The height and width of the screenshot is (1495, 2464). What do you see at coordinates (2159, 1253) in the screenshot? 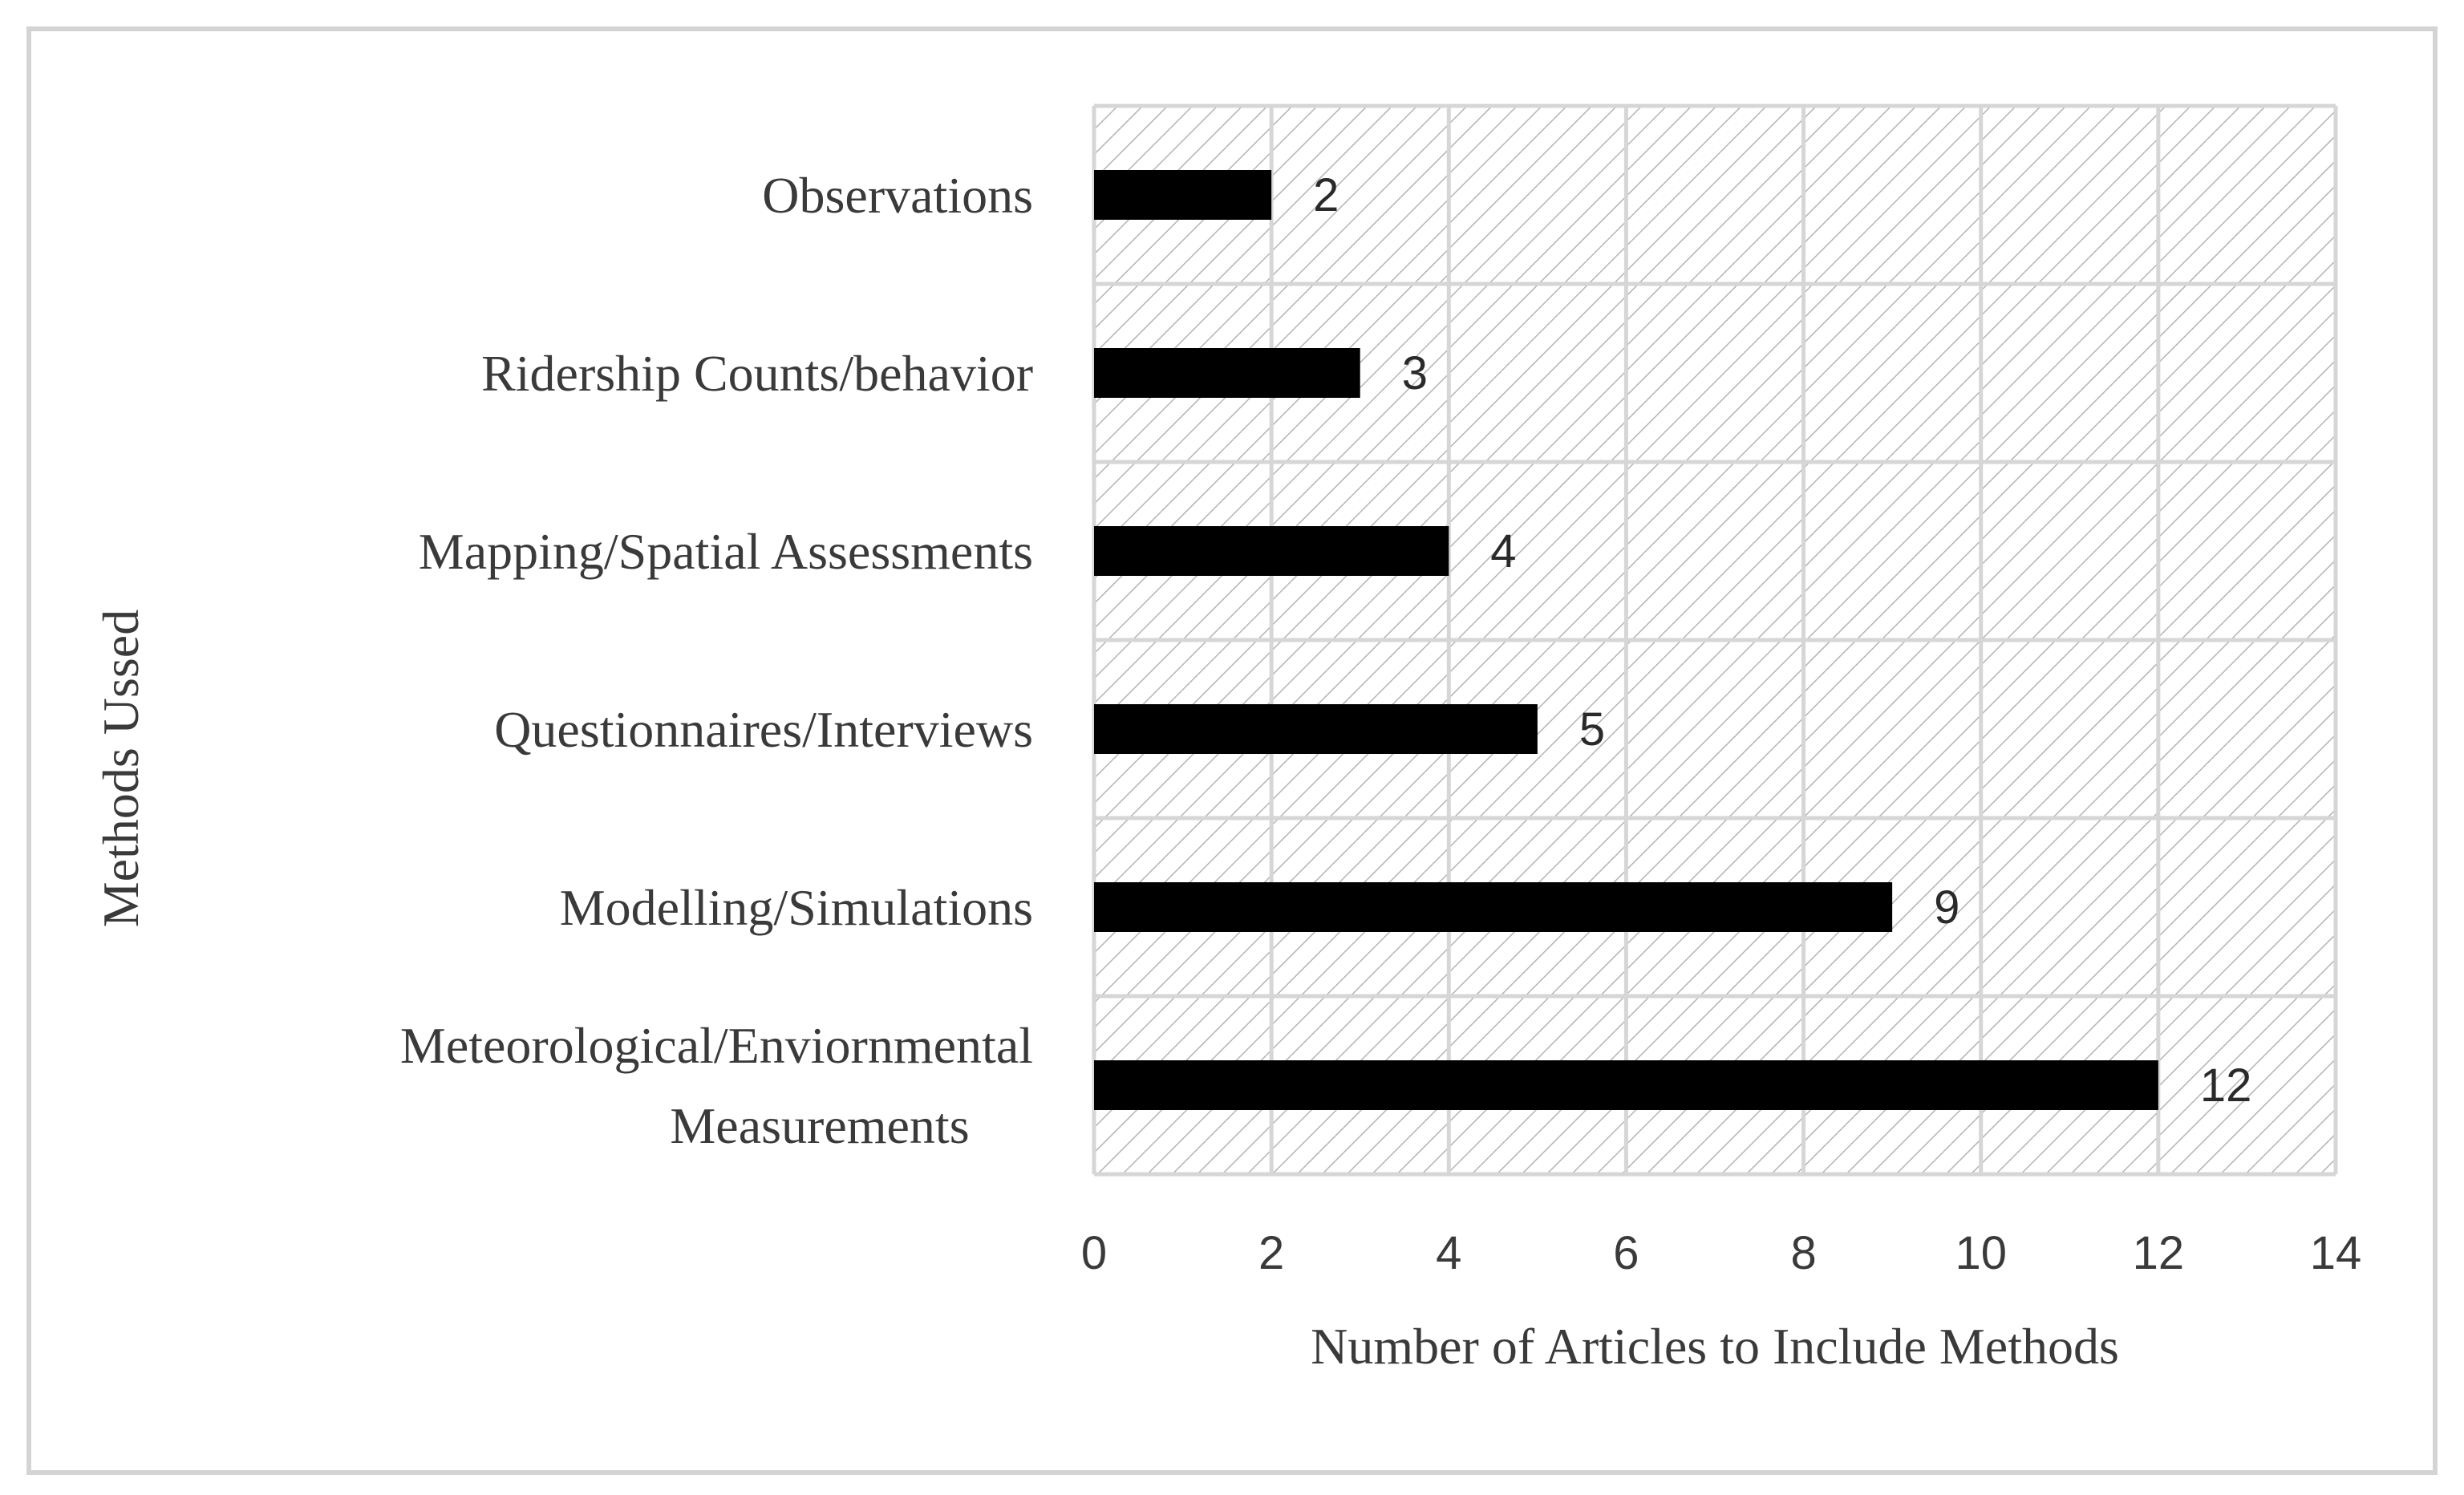
I see `x-tick-label: 12` at bounding box center [2159, 1253].